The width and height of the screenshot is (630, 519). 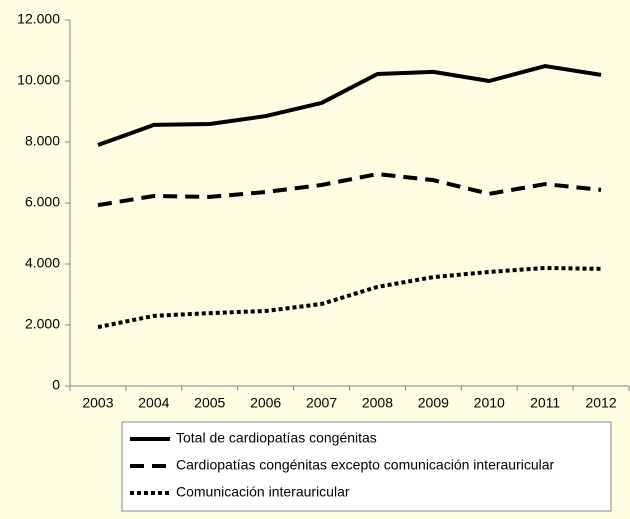 I want to click on y-tick-label: 4.000, so click(x=42, y=263).